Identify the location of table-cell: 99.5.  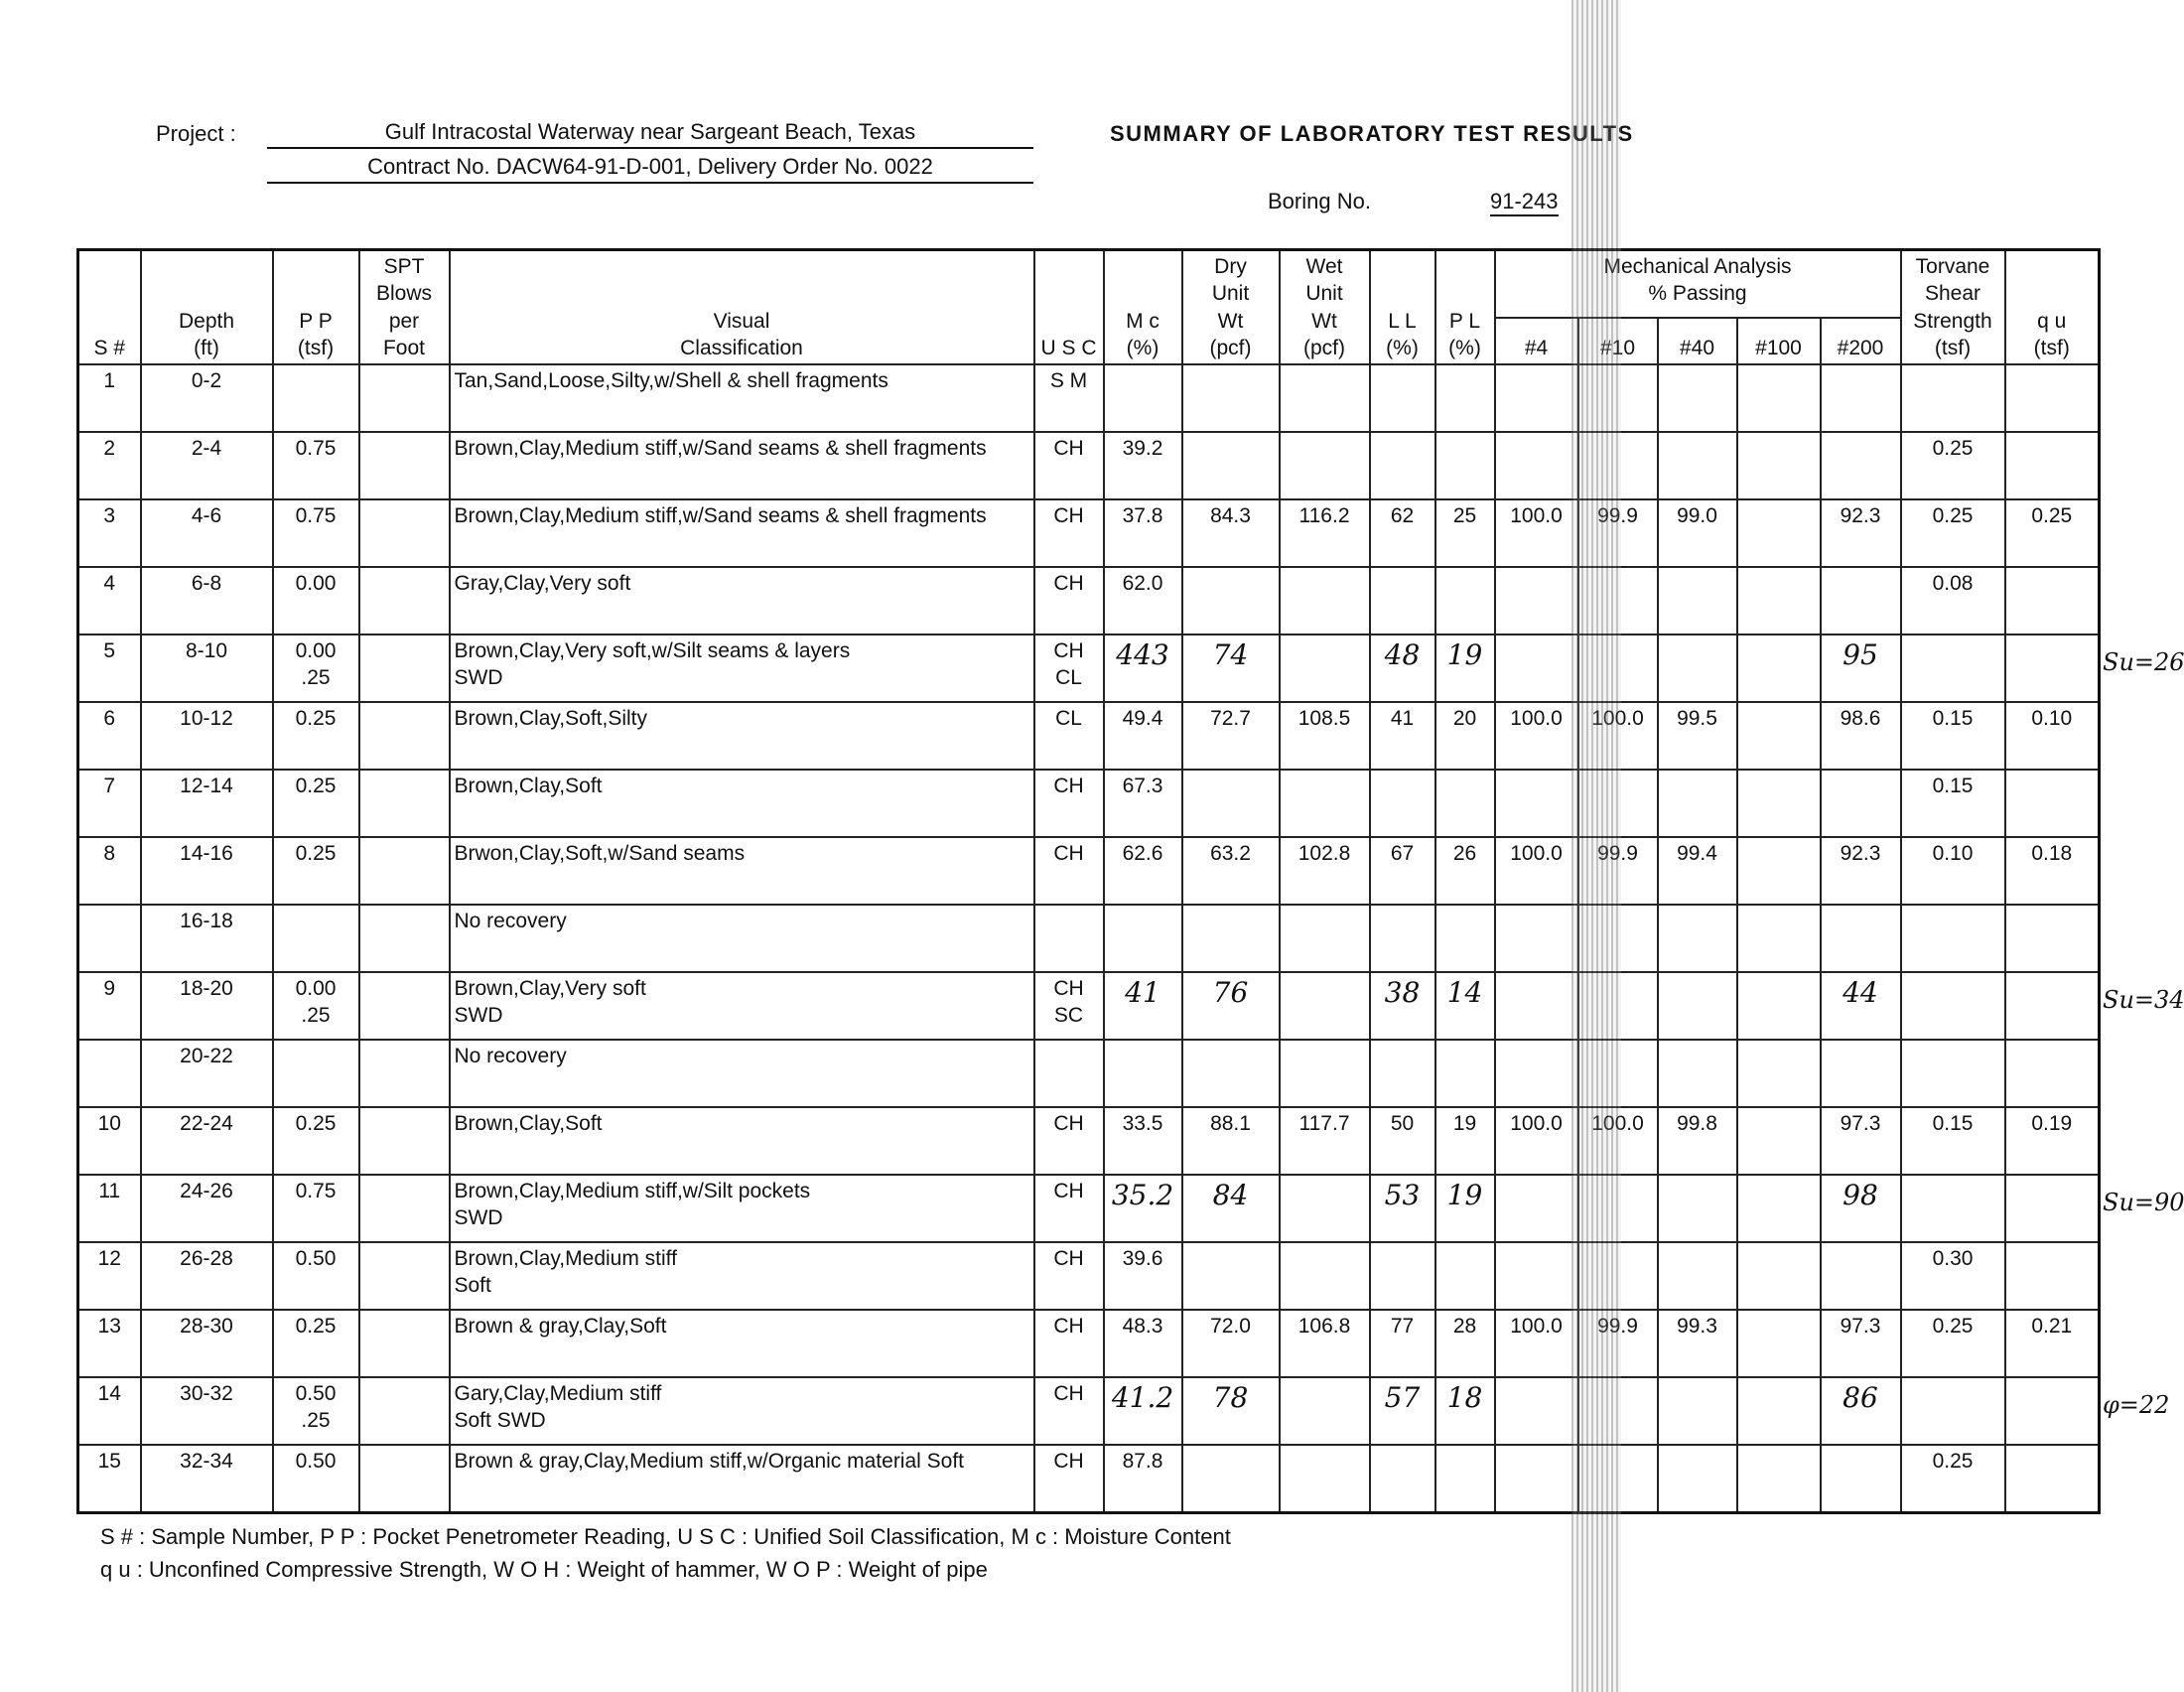
(1697, 736).